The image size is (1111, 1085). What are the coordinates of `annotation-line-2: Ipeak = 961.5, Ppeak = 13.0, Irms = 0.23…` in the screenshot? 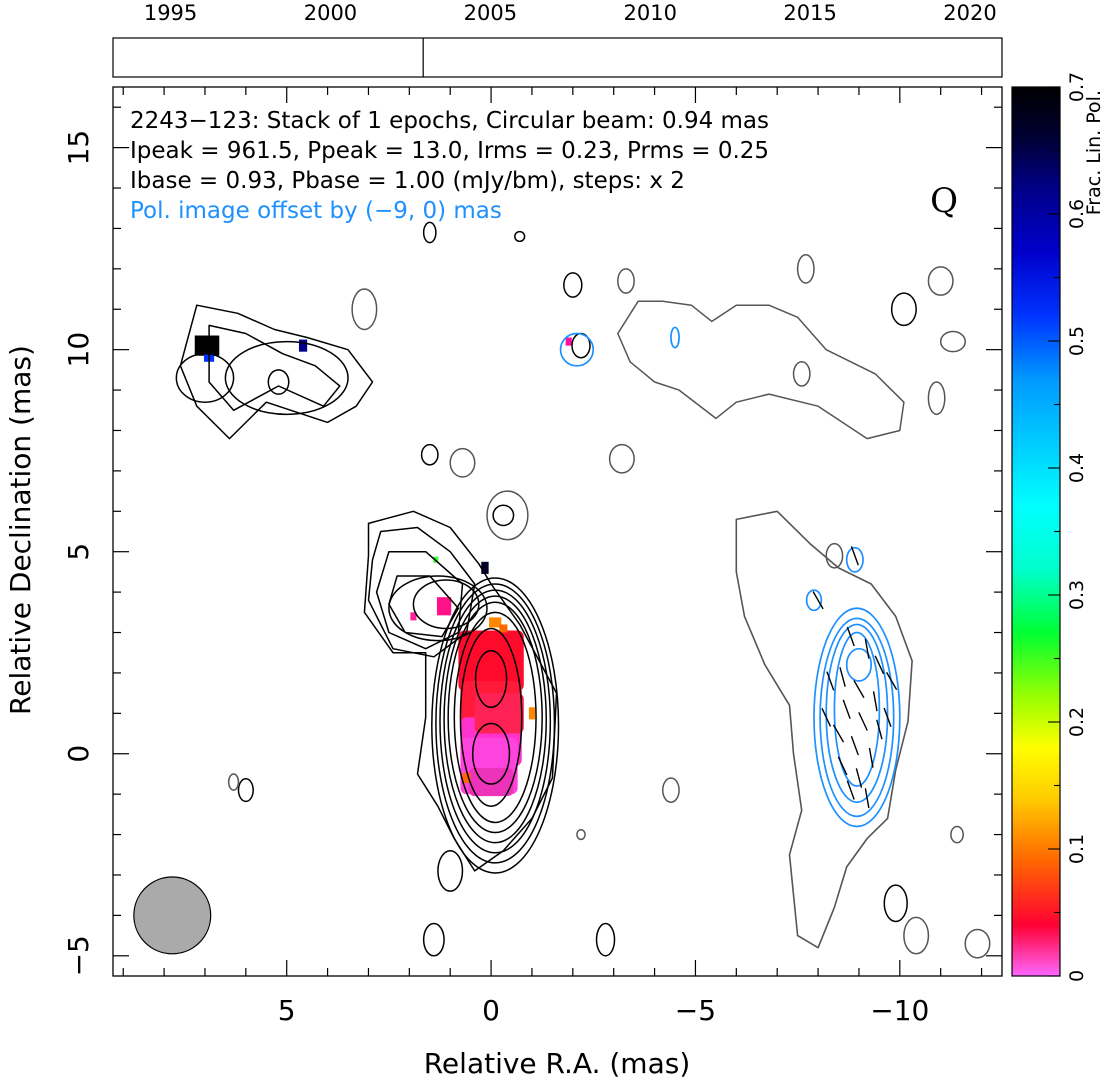 It's located at (449, 151).